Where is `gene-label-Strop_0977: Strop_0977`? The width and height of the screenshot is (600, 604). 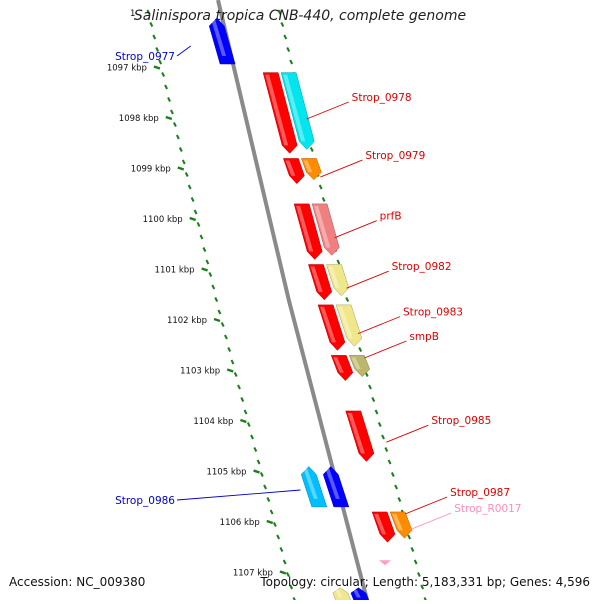 gene-label-Strop_0977: Strop_0977 is located at coordinates (145, 57).